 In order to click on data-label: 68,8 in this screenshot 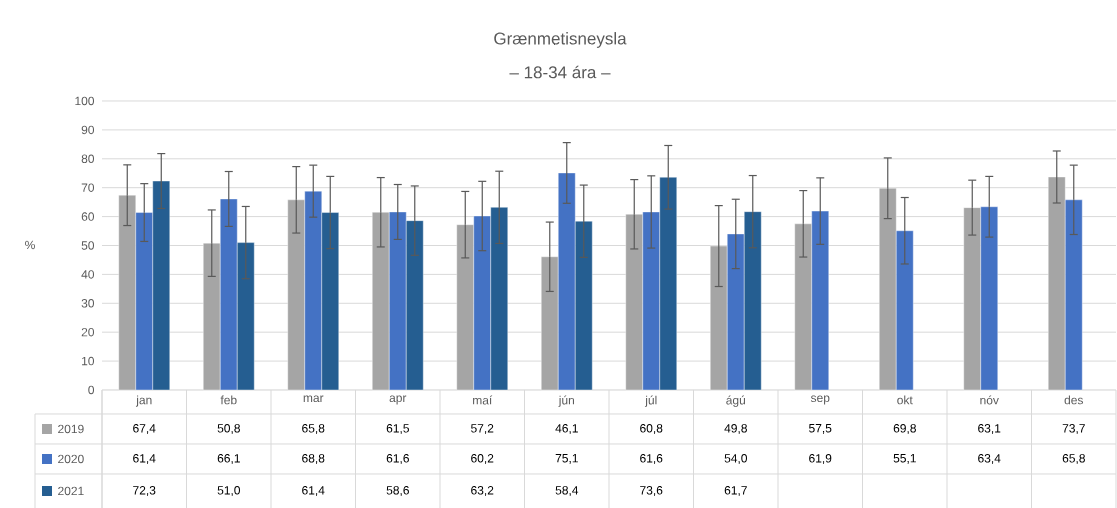, I will do `click(313, 459)`.